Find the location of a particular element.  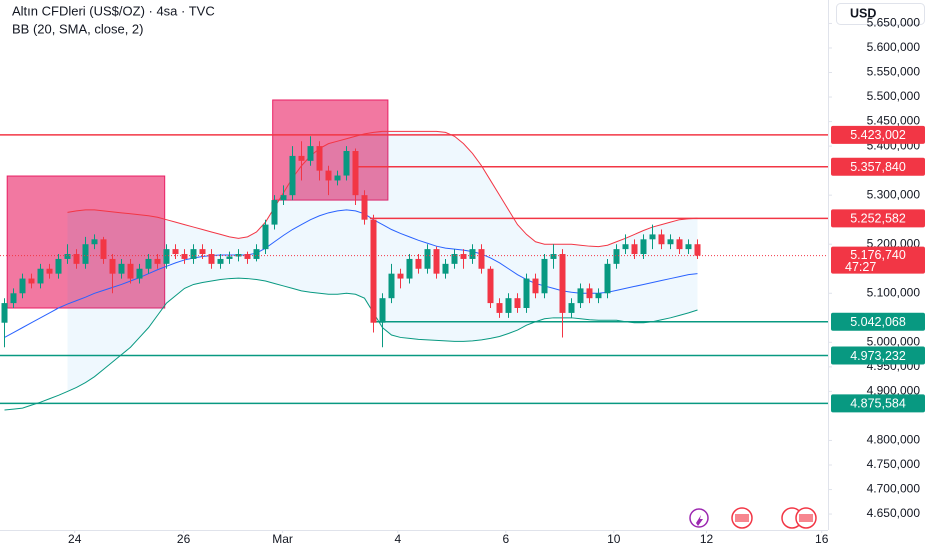

currency-button is located at coordinates (880, 14).